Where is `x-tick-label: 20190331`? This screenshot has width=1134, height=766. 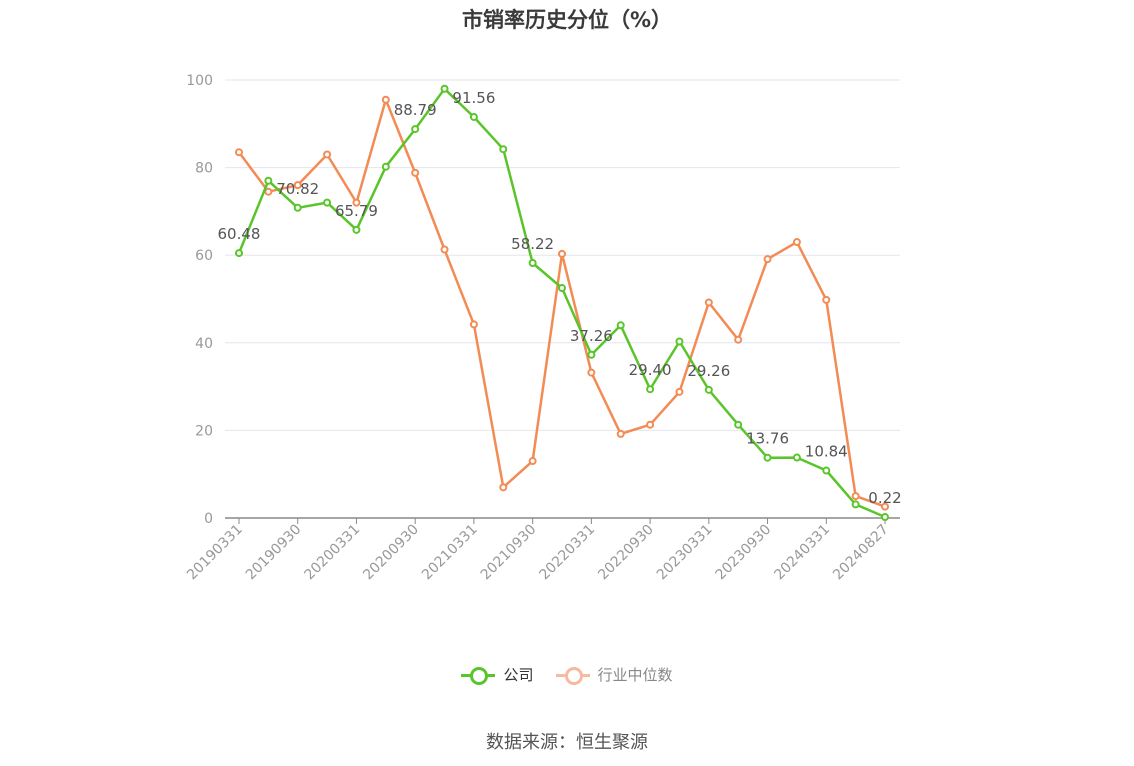 x-tick-label: 20190331 is located at coordinates (215, 553).